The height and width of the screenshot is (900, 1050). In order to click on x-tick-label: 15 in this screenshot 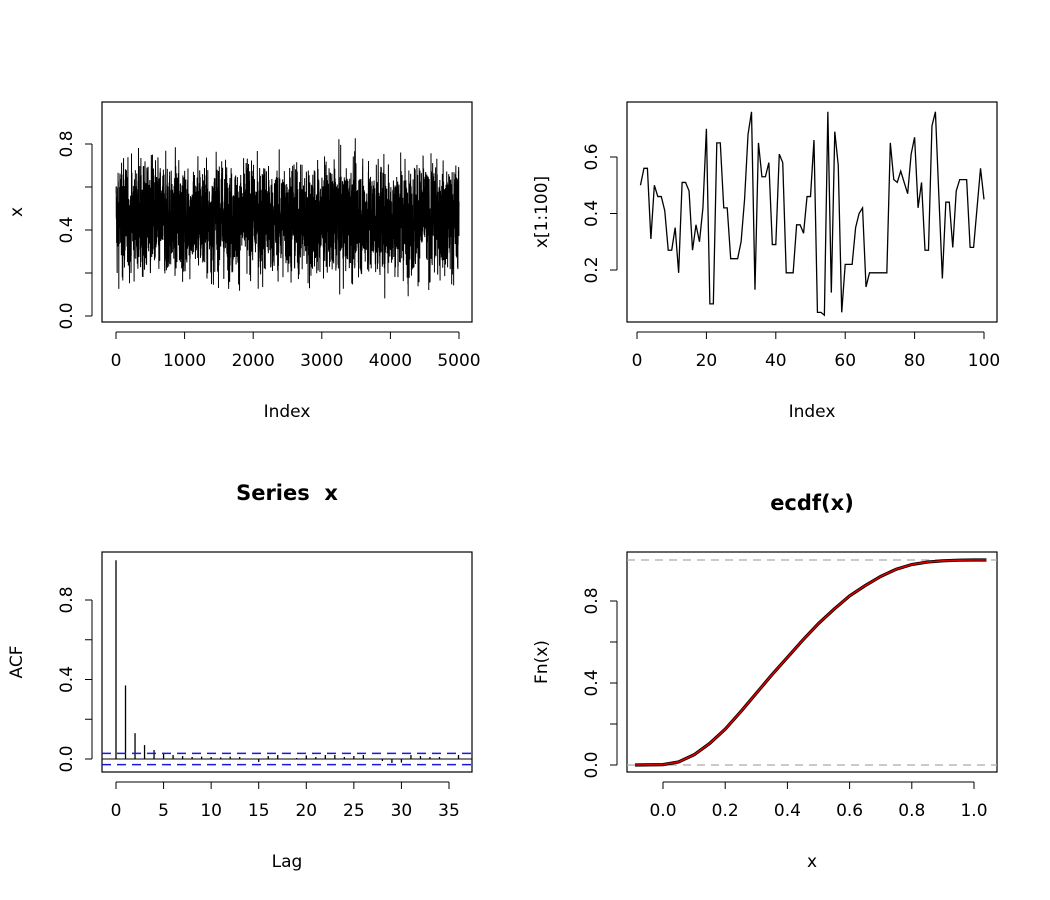, I will do `click(259, 811)`.